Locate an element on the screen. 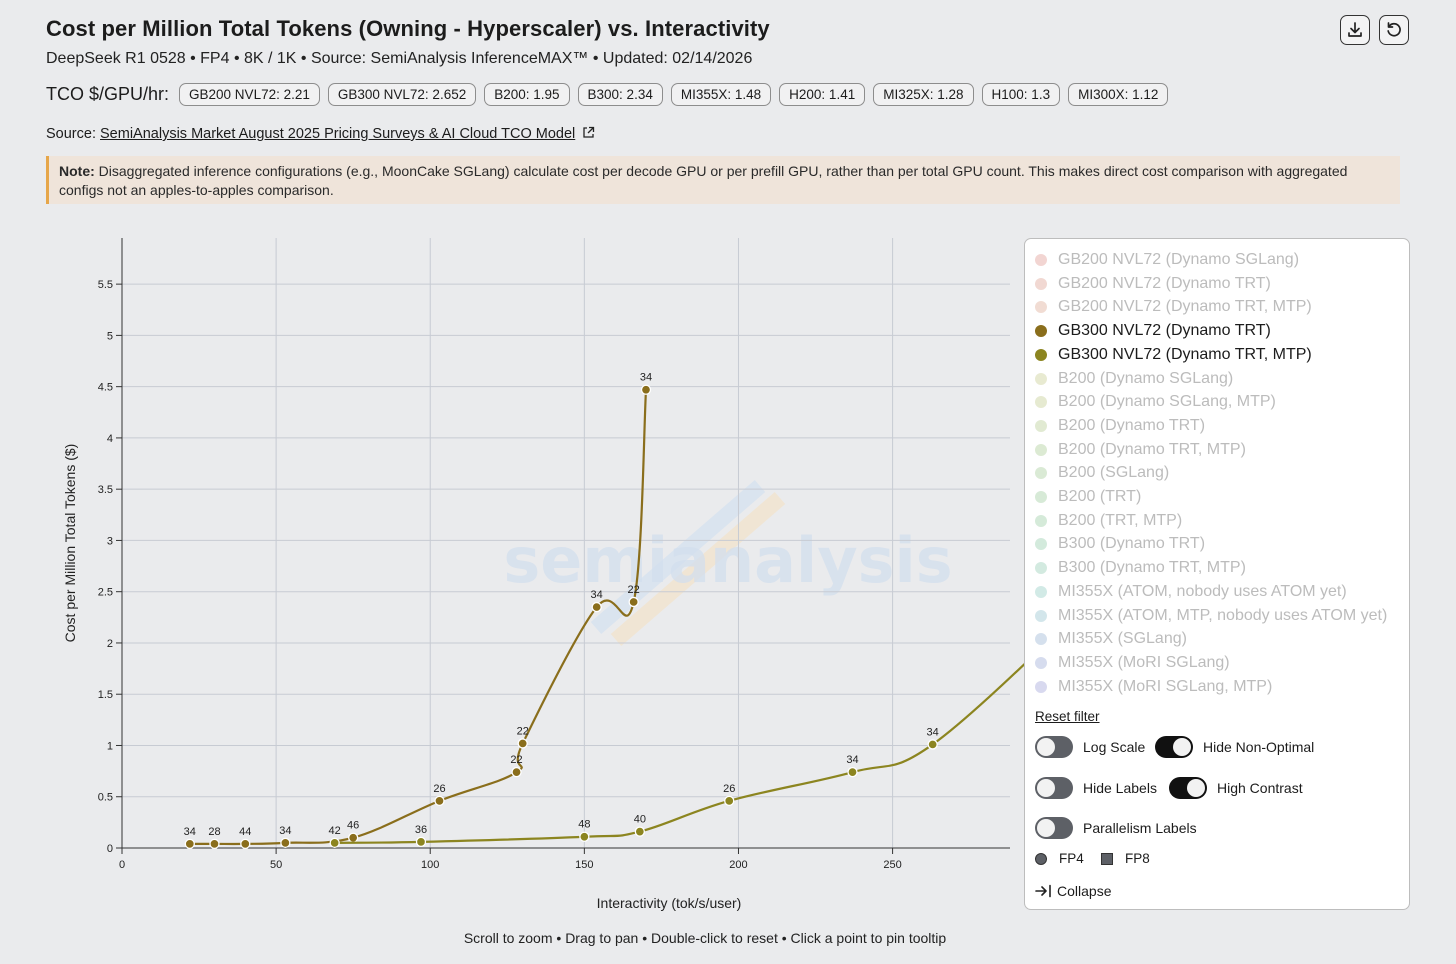  y-tick-label: 3 is located at coordinates (110, 541).